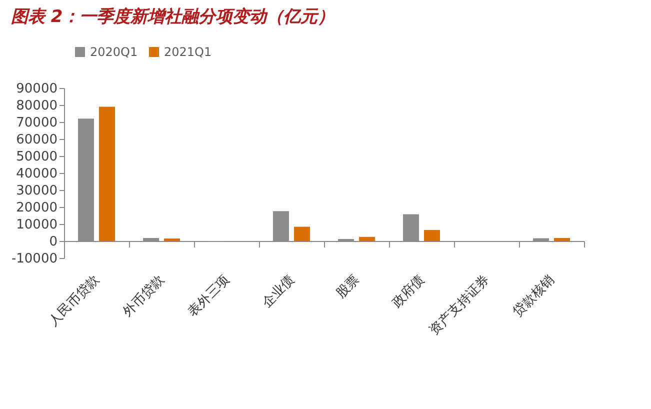  I want to click on y-tick-label: 50000, so click(37, 157).